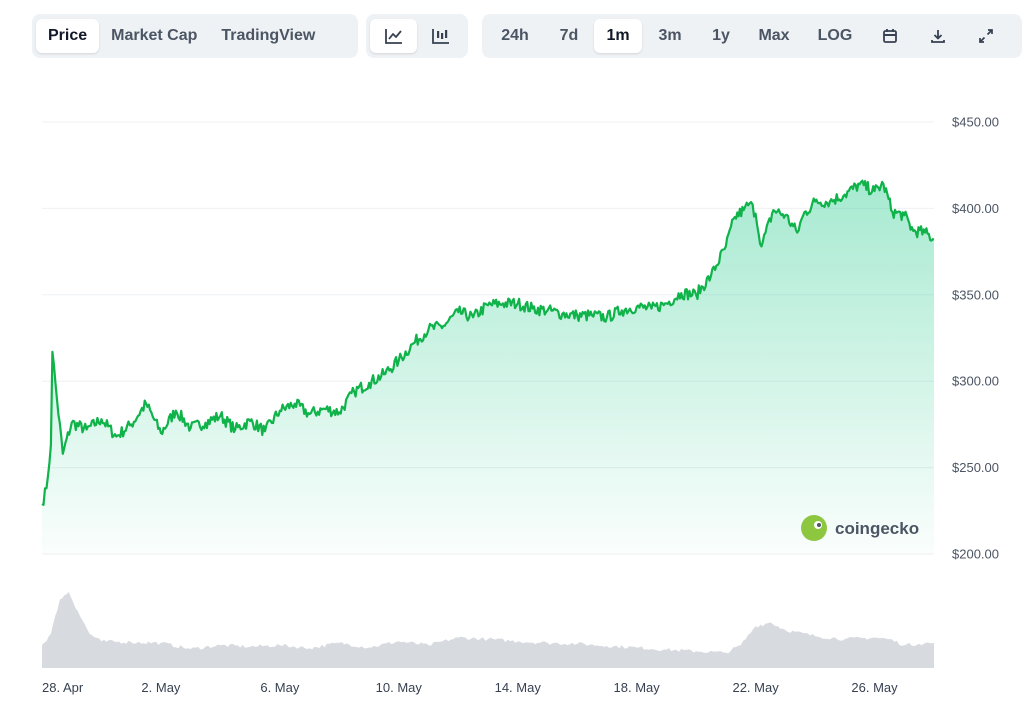 The height and width of the screenshot is (720, 1024). Describe the element at coordinates (618, 36) in the screenshot. I see `range-1m: 1m` at that location.